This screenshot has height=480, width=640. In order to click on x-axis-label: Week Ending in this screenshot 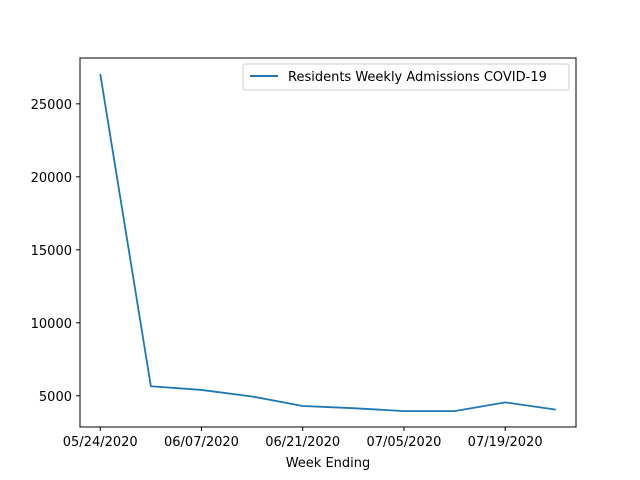, I will do `click(328, 463)`.